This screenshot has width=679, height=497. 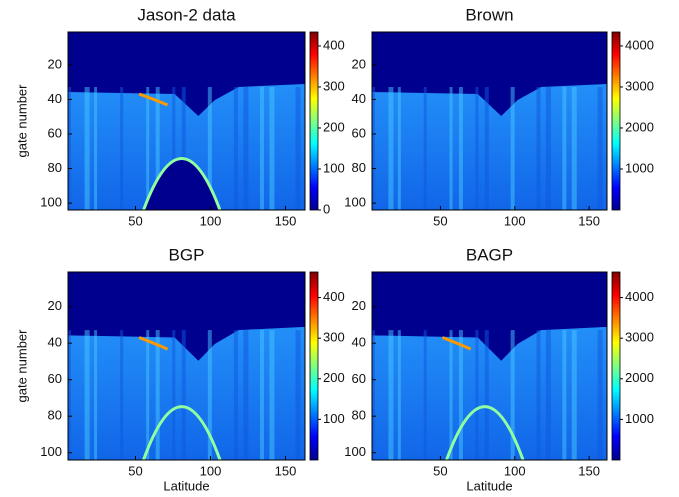 I want to click on colorbar-ticks: 0 100 200 300 400, so click(x=331, y=126).